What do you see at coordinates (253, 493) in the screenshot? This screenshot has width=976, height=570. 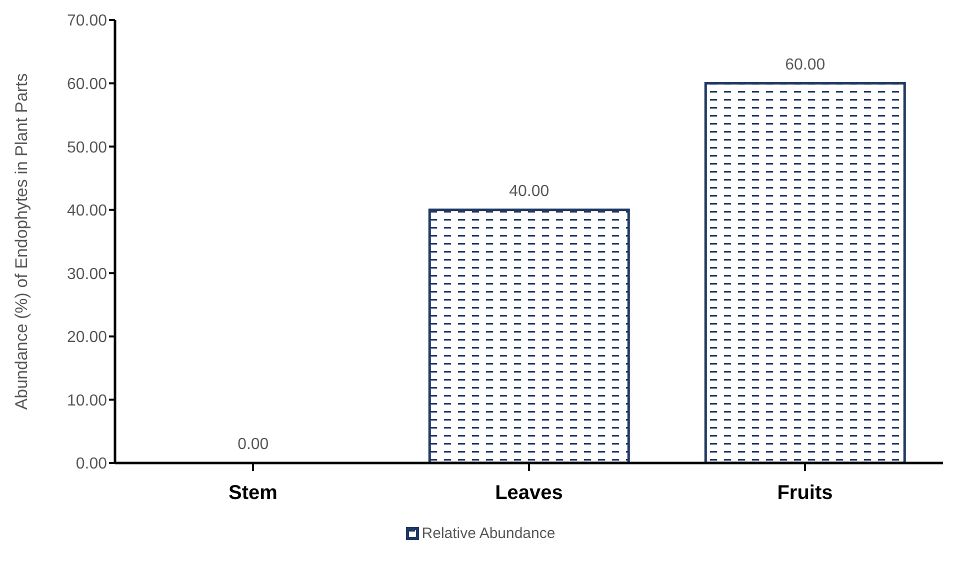 I see `x-tick-label: Stem` at bounding box center [253, 493].